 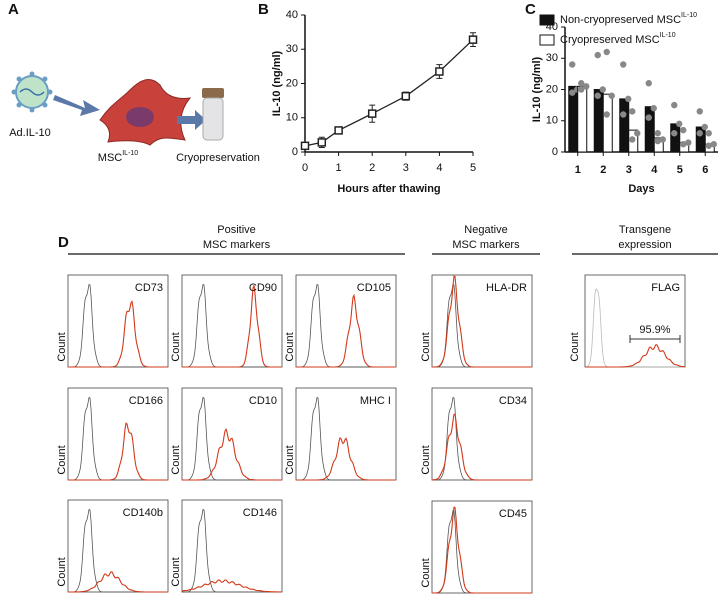 What do you see at coordinates (130, 153) in the screenshot?
I see `cell-label-sup: IL-10` at bounding box center [130, 153].